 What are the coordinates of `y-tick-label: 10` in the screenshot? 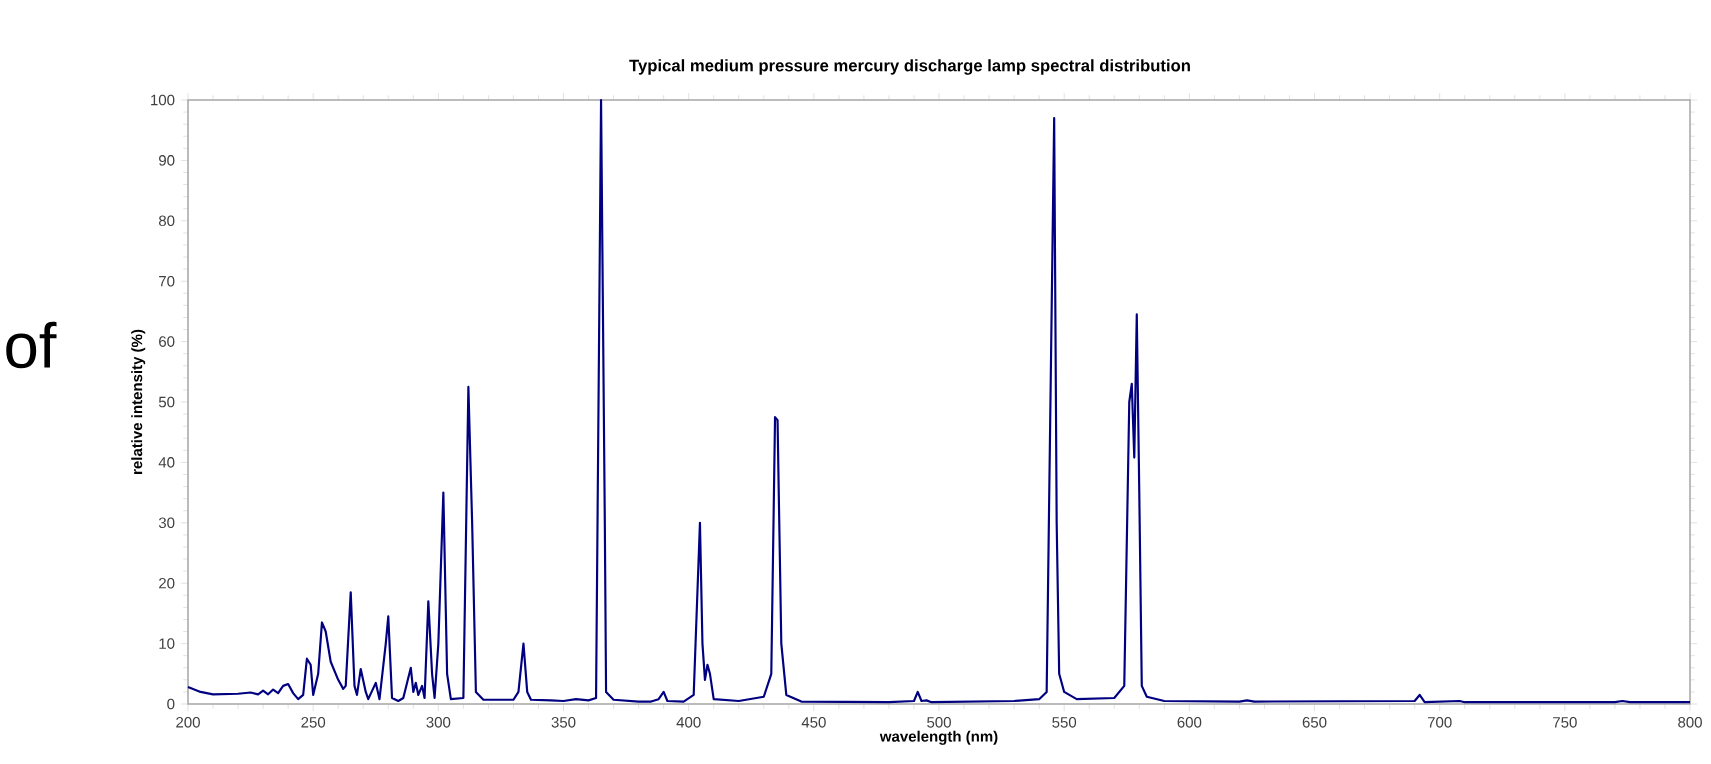 It's located at (167, 643).